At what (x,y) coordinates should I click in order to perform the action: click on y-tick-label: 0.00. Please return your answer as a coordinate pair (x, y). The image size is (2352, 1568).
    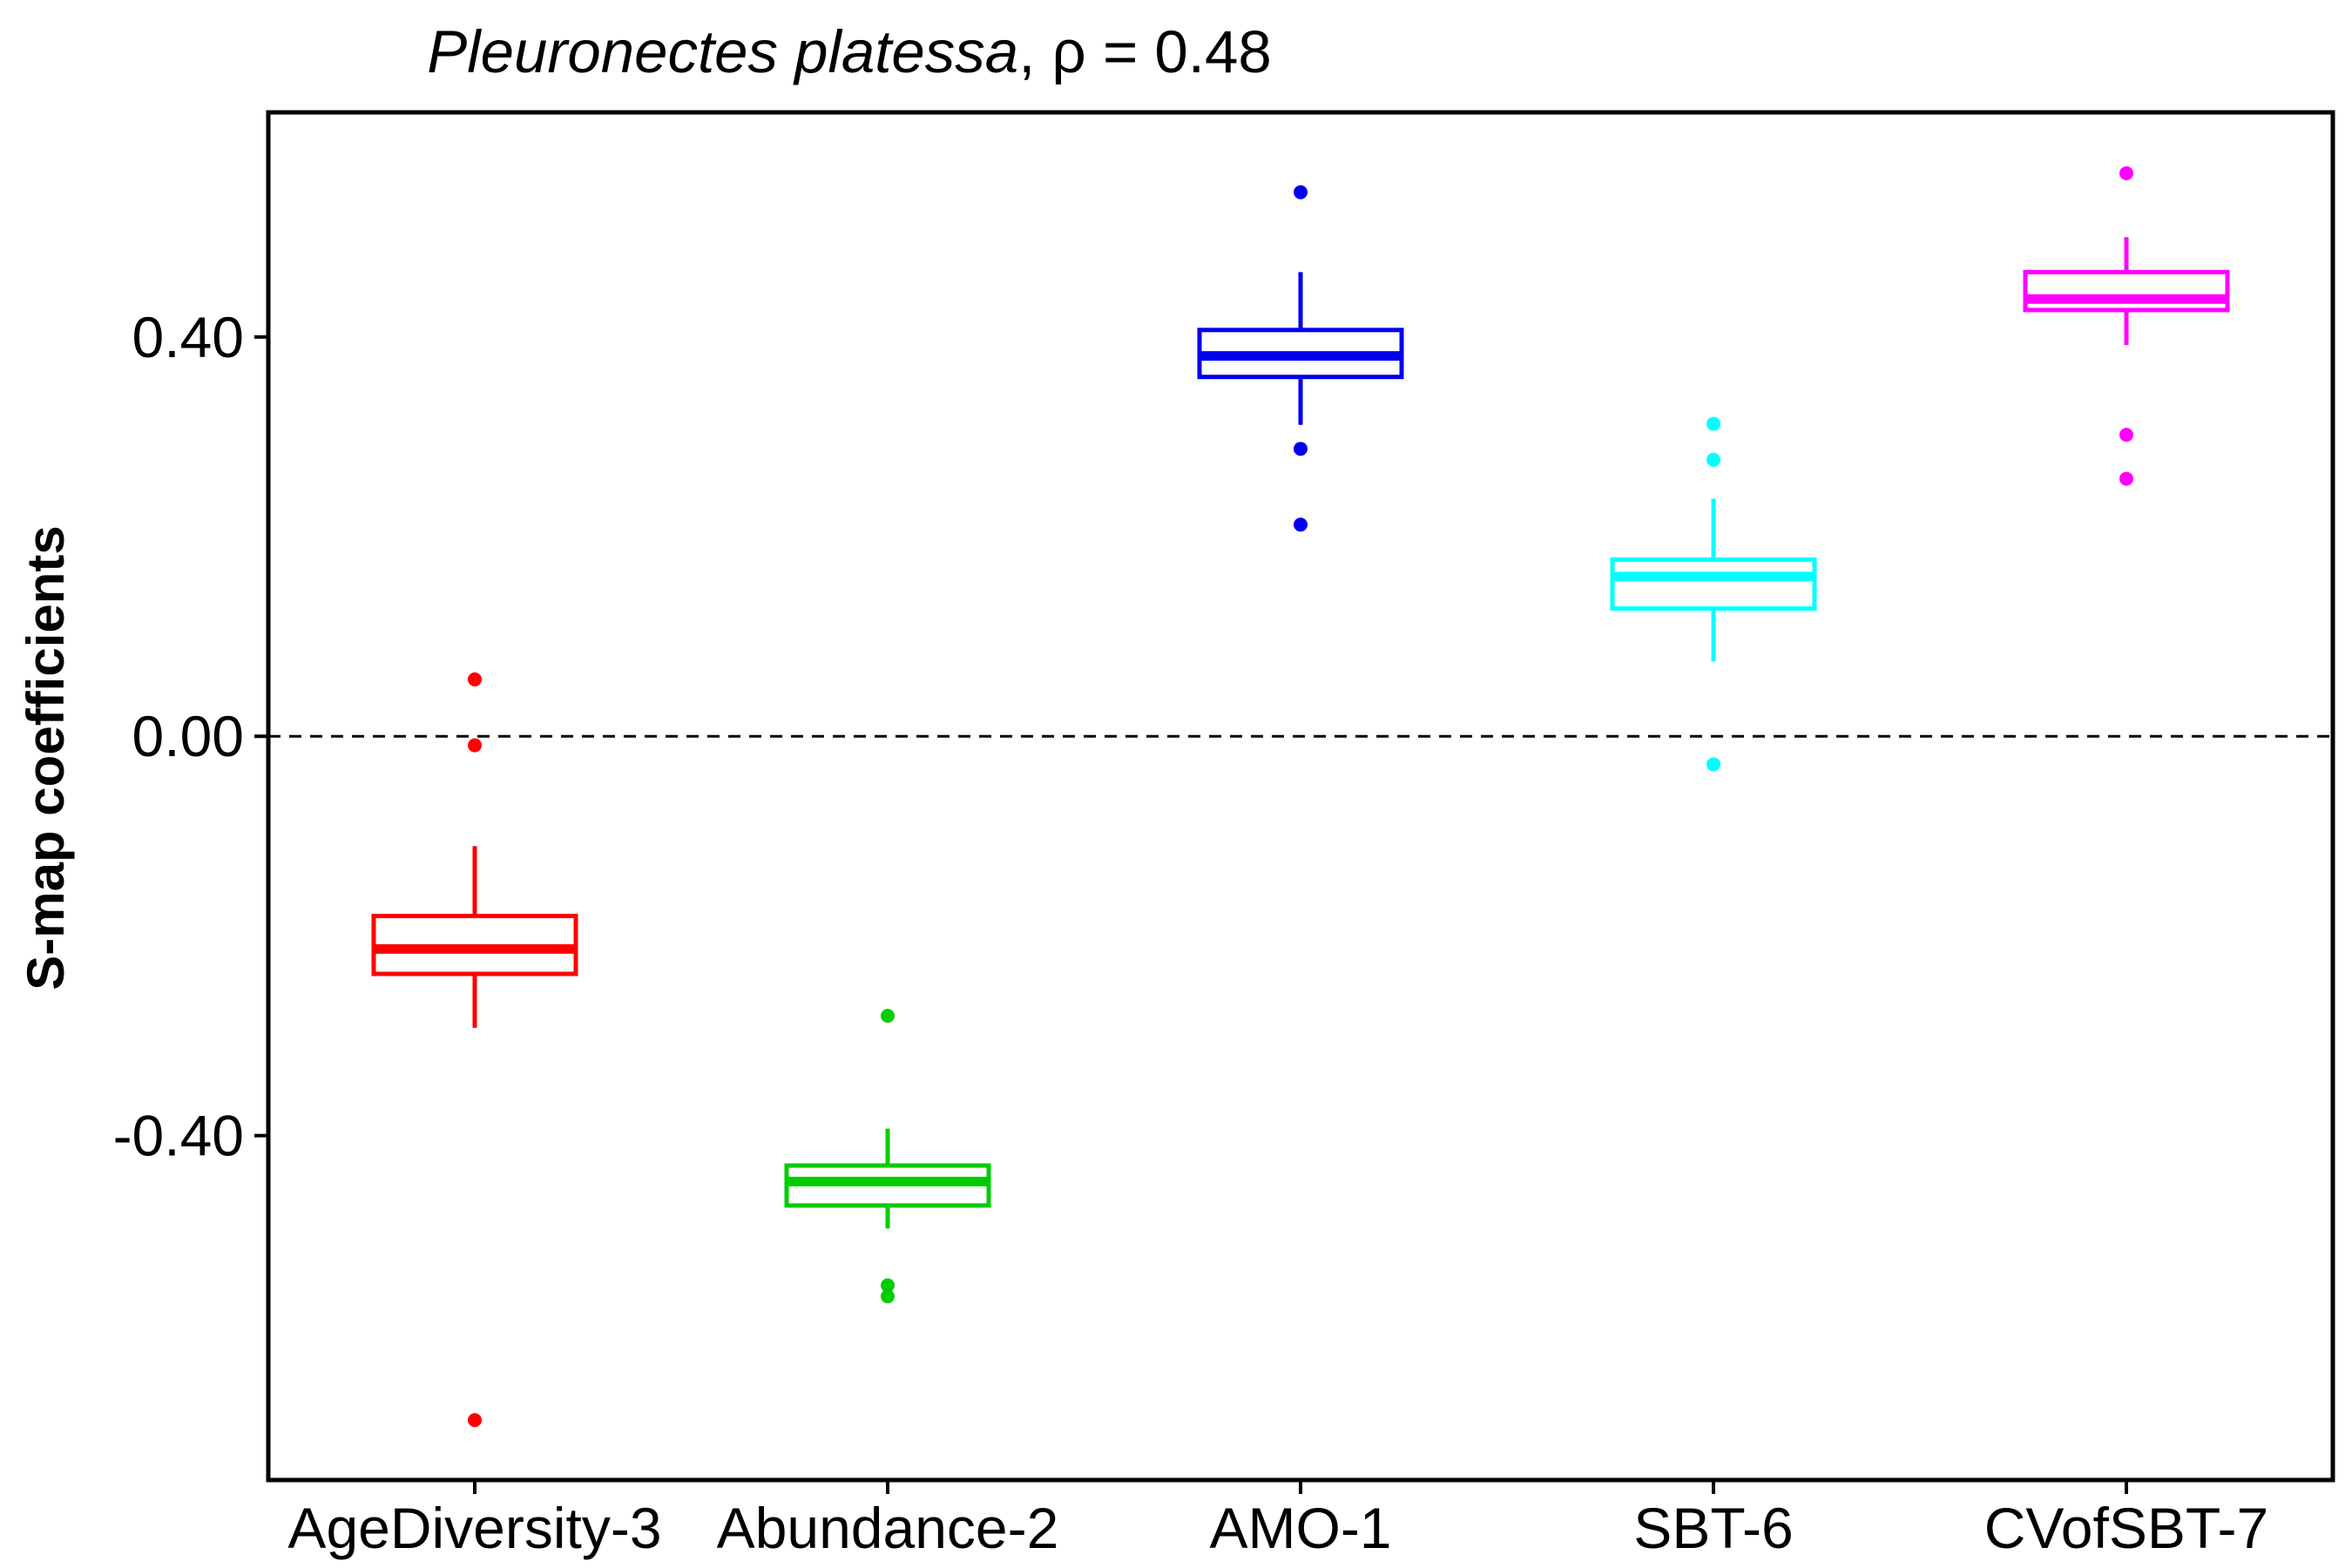
    Looking at the image, I should click on (188, 736).